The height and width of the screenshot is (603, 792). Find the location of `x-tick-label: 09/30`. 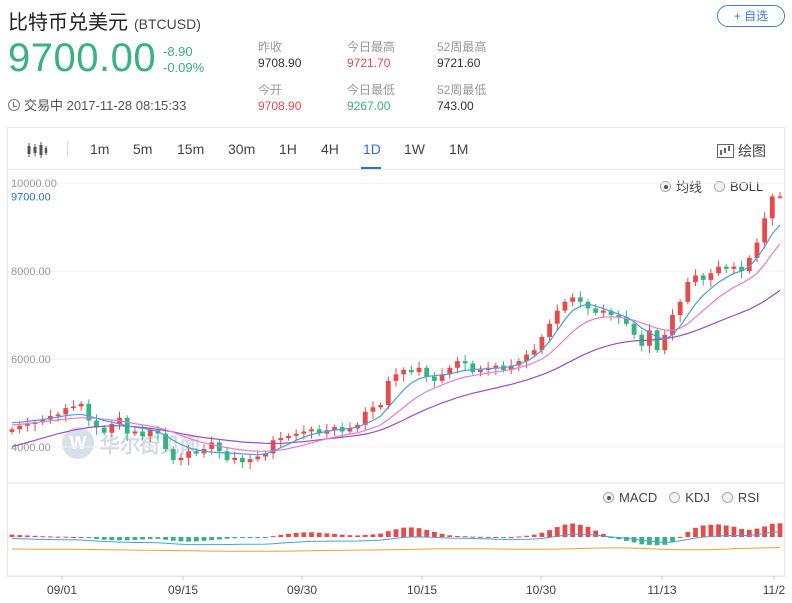

x-tick-label: 09/30 is located at coordinates (302, 590).